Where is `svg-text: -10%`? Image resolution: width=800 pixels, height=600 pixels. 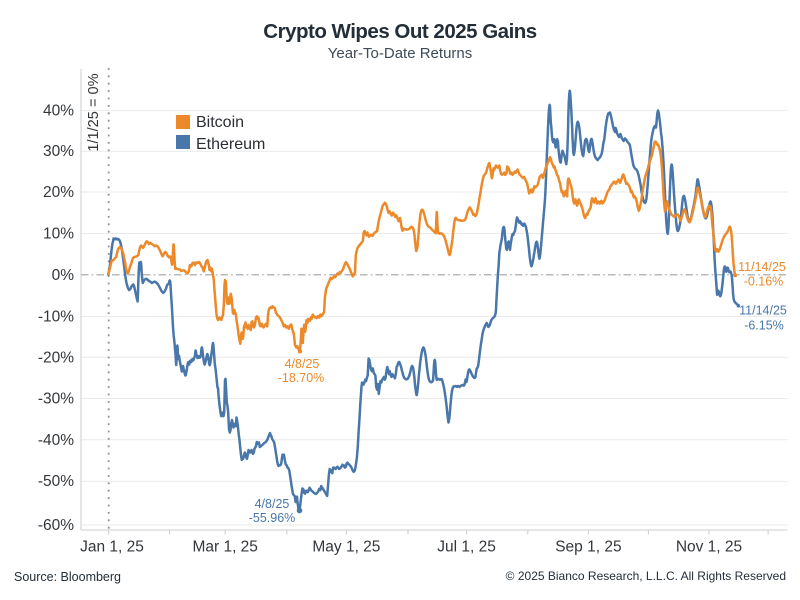
svg-text: -10% is located at coordinates (56, 316).